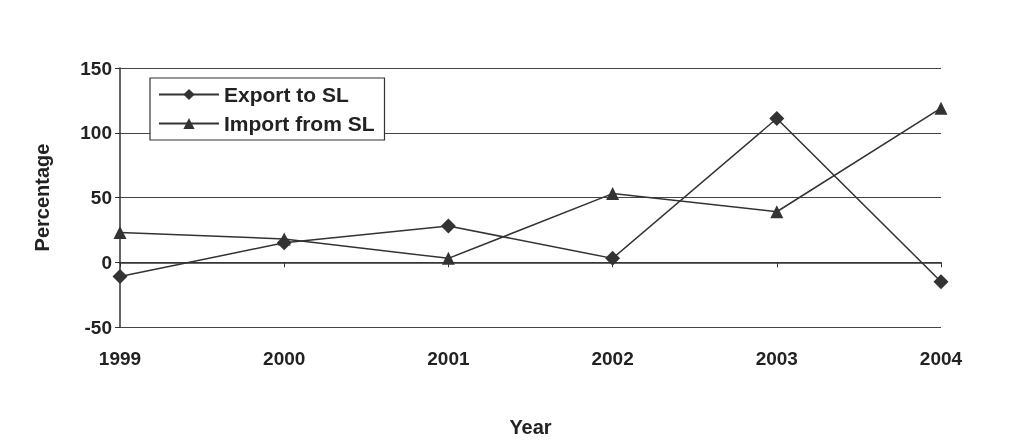  I want to click on y-tick-label: 100, so click(96, 133).